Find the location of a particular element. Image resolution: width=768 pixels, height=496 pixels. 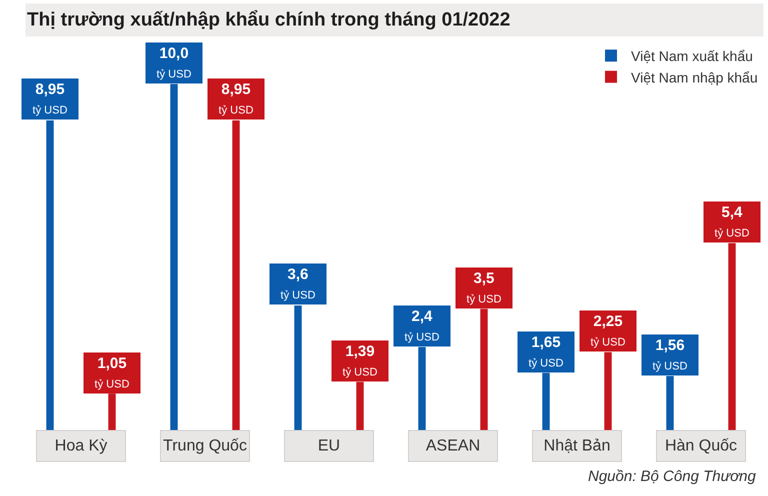

data-label: 1,56 tỷ USD is located at coordinates (670, 354).